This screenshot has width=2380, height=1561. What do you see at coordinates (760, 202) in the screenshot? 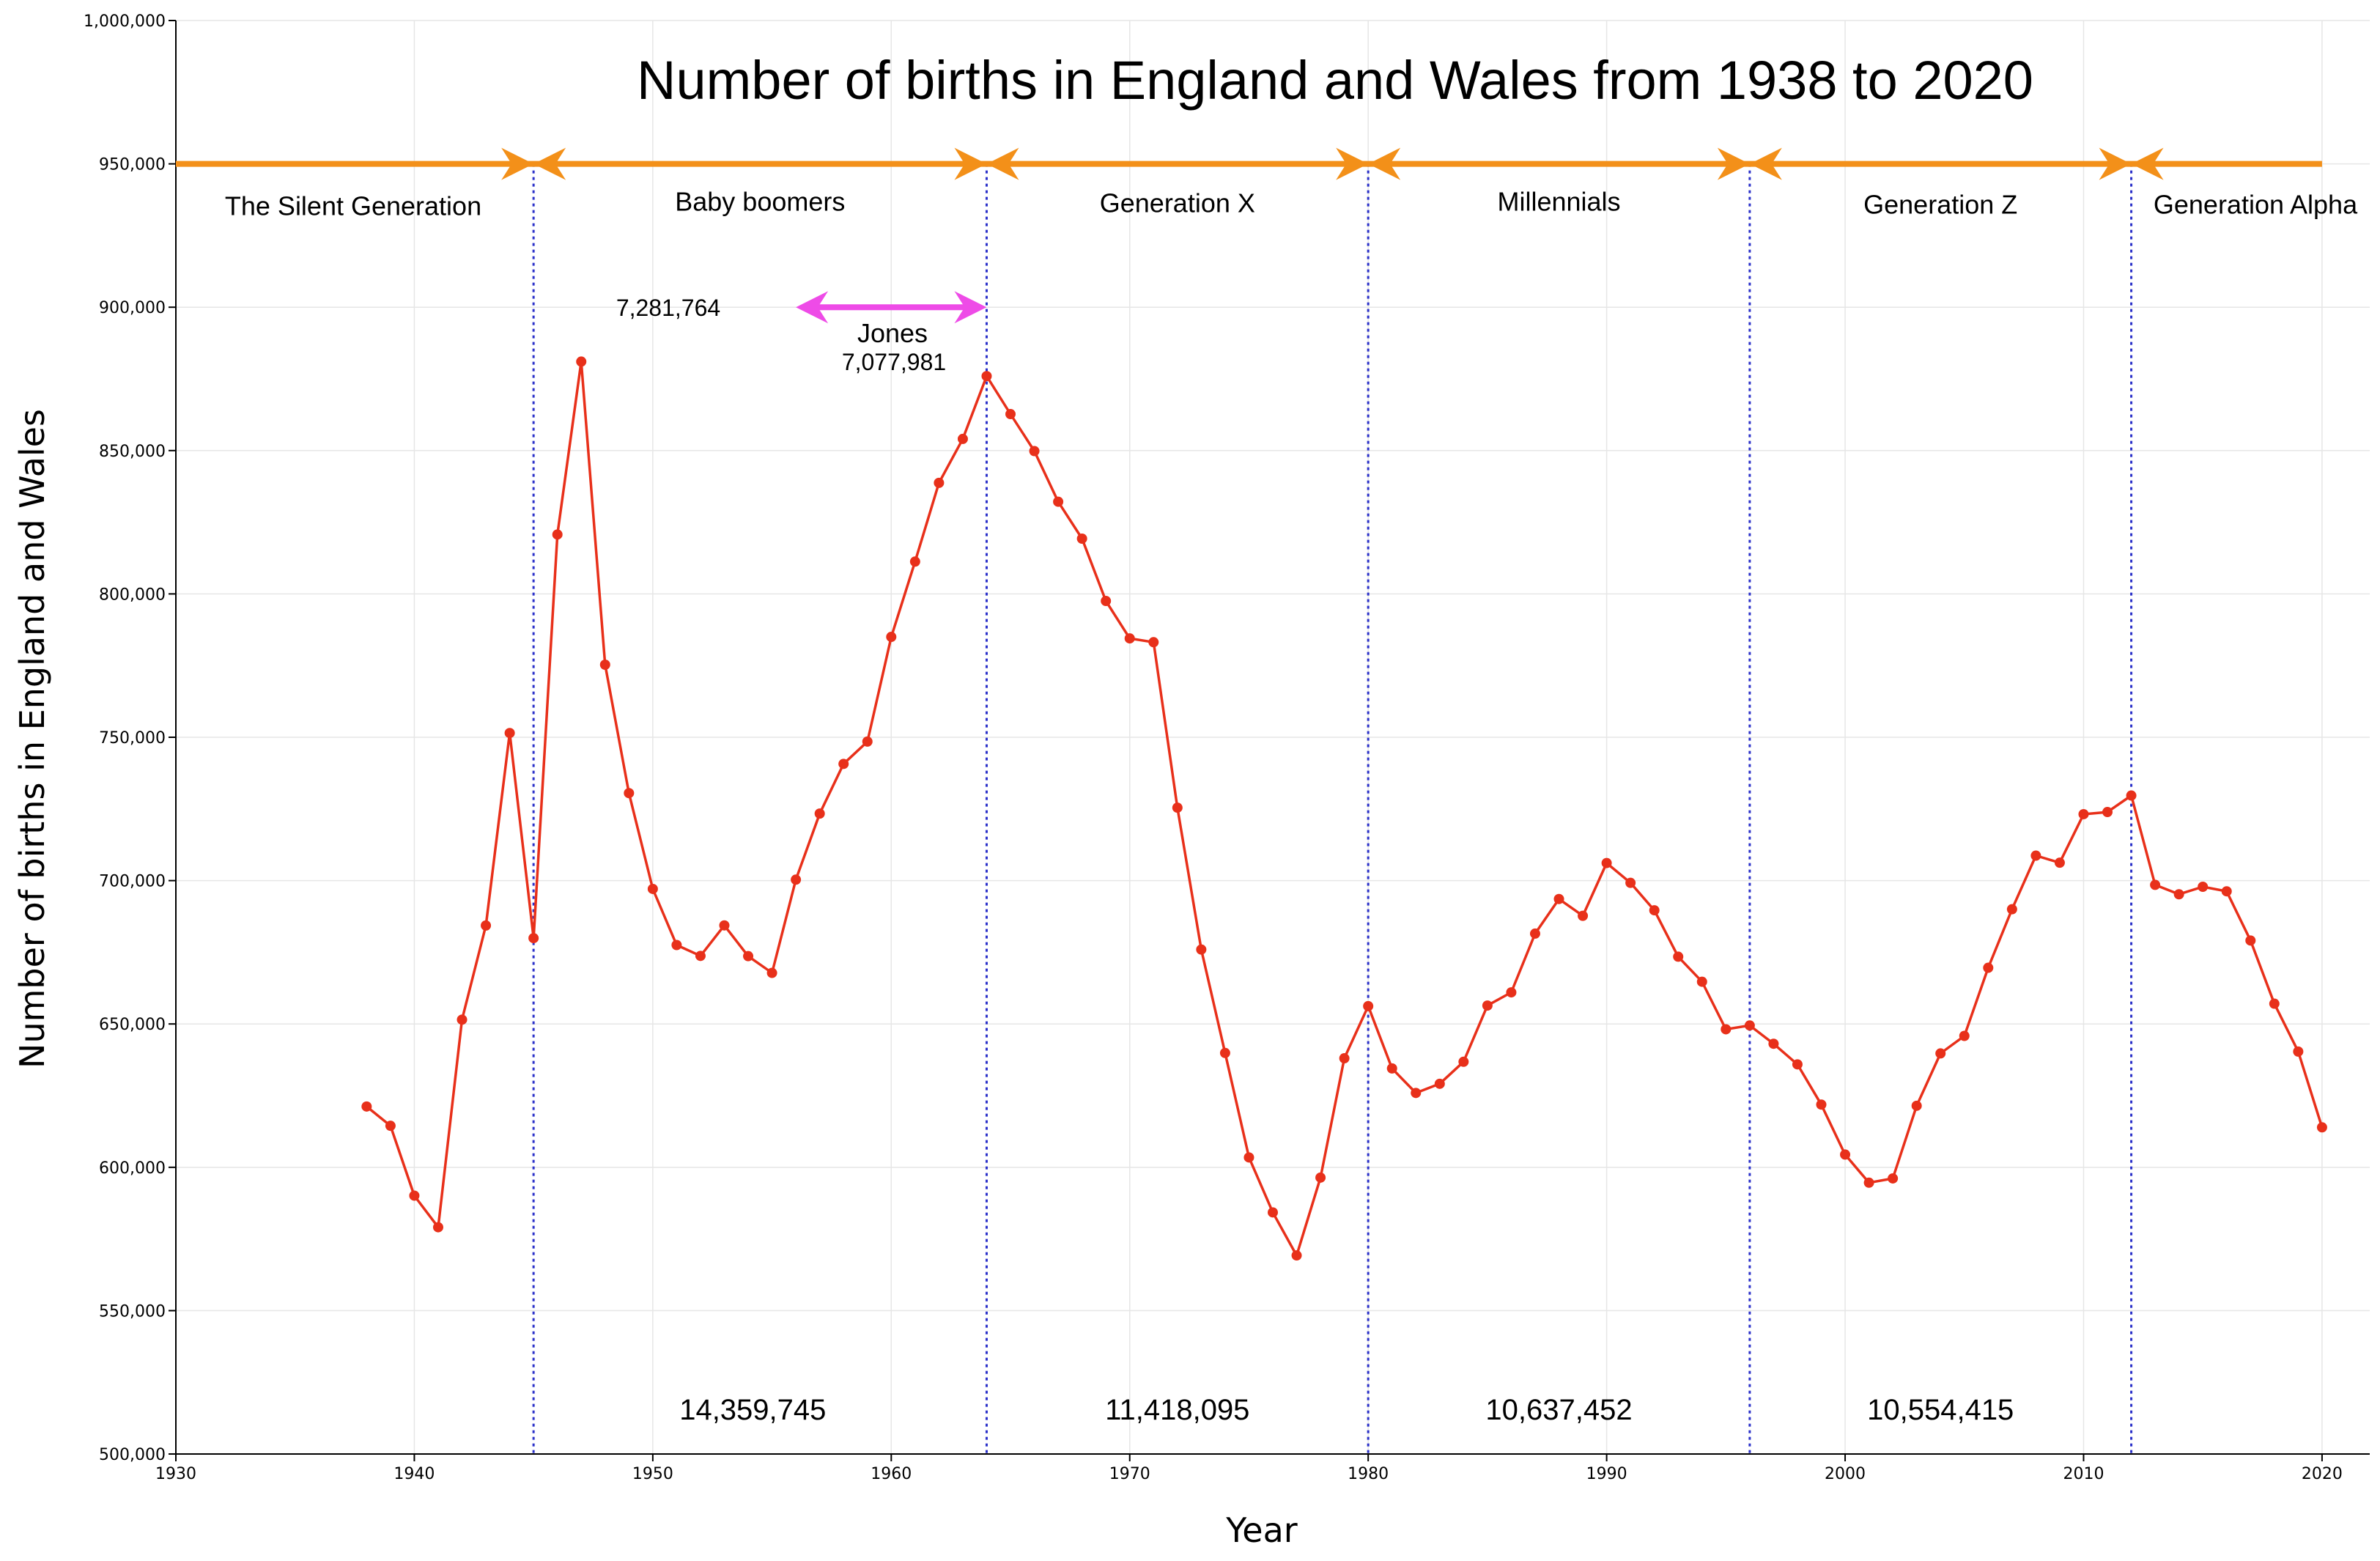
I see `generation-label: Baby boomers` at bounding box center [760, 202].